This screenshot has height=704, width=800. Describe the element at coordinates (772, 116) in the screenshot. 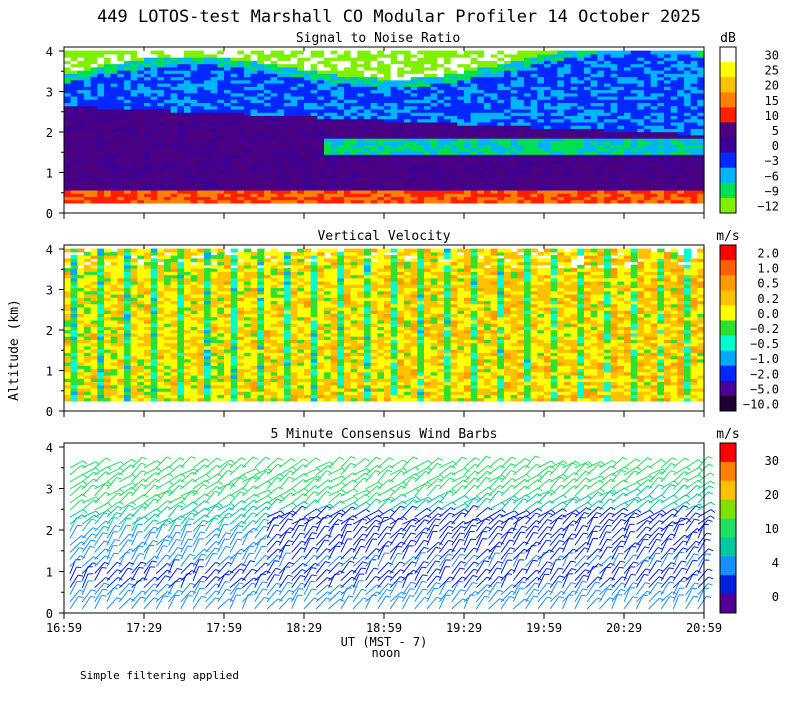

I see `colorbar-label: 10` at that location.